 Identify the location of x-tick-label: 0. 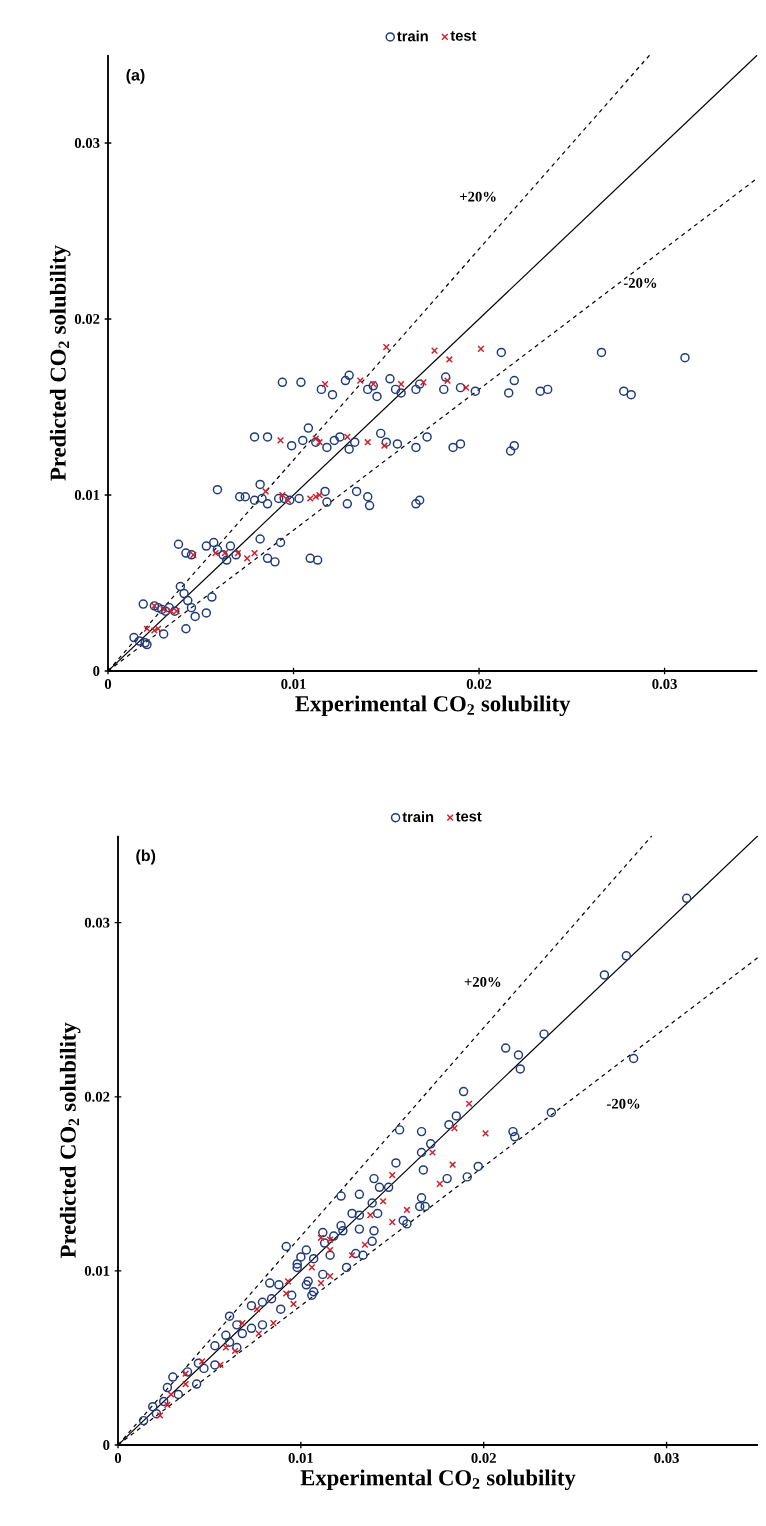
(118, 1458).